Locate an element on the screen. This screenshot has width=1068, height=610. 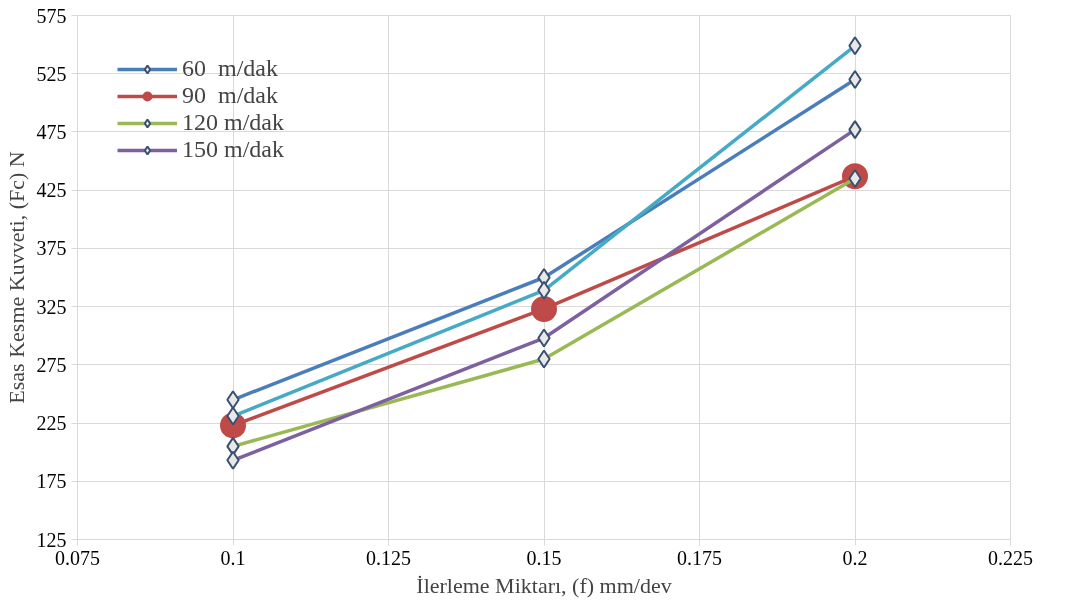
legend-label: 120 m/dak is located at coordinates (233, 122).